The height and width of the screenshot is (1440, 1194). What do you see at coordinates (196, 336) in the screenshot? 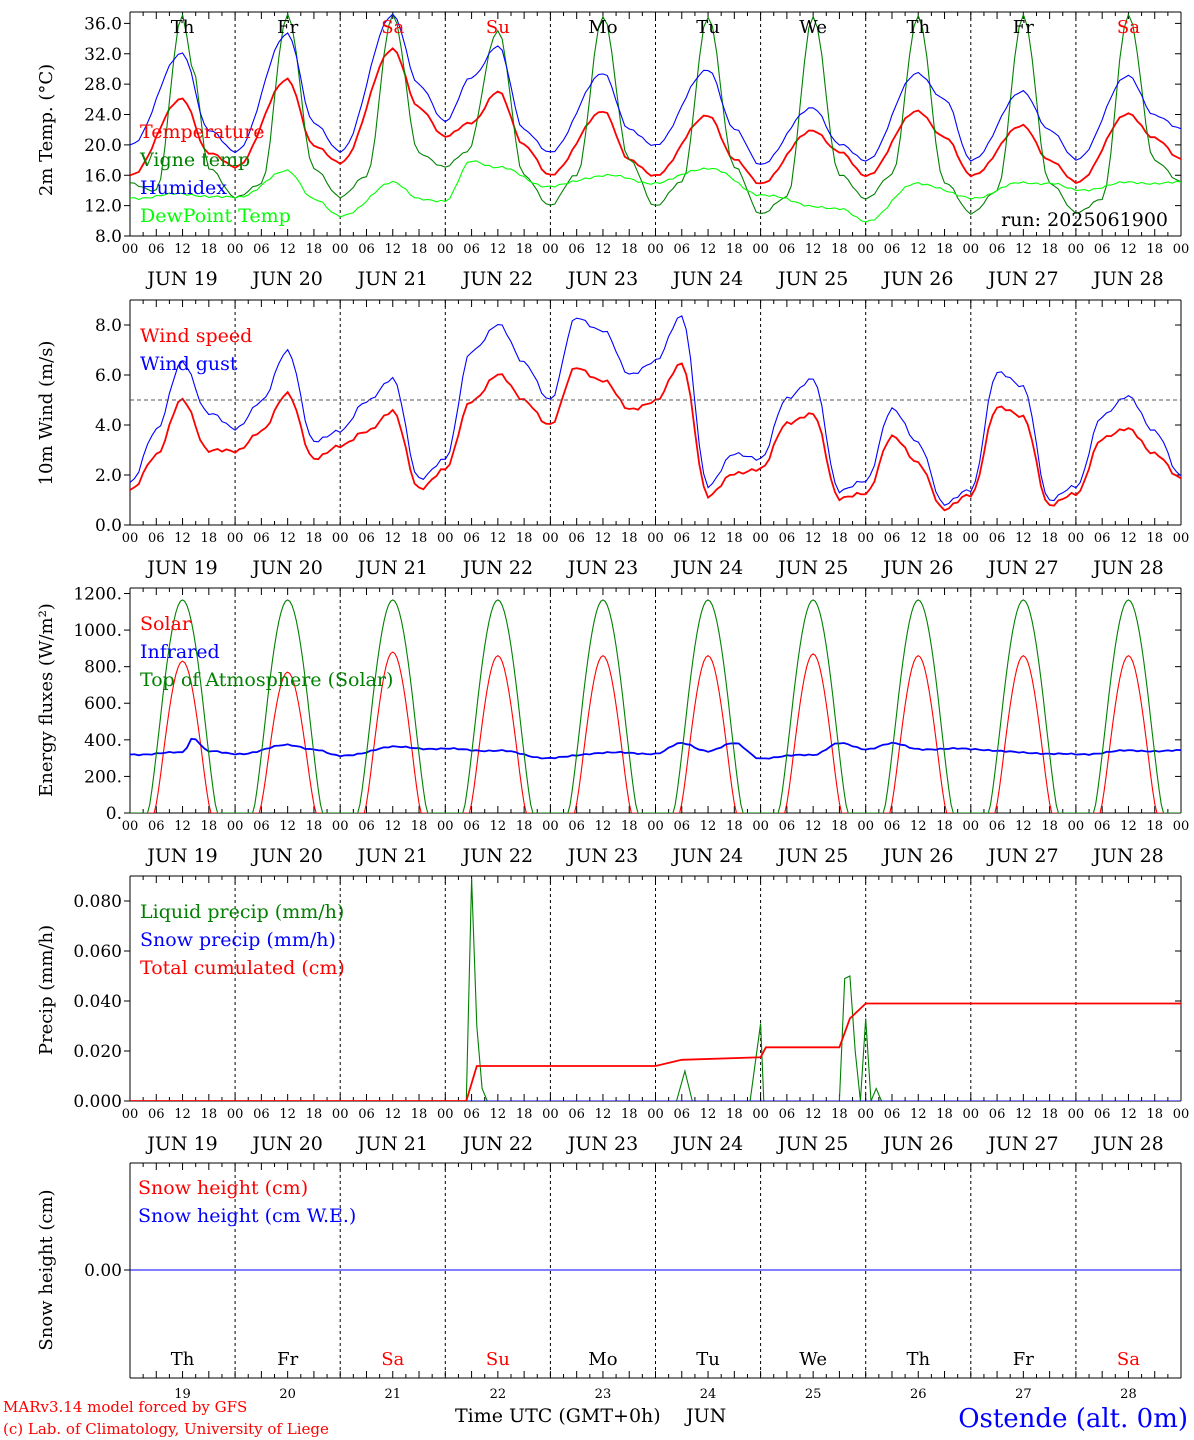
I see `legend-entry: Wind speed` at bounding box center [196, 336].